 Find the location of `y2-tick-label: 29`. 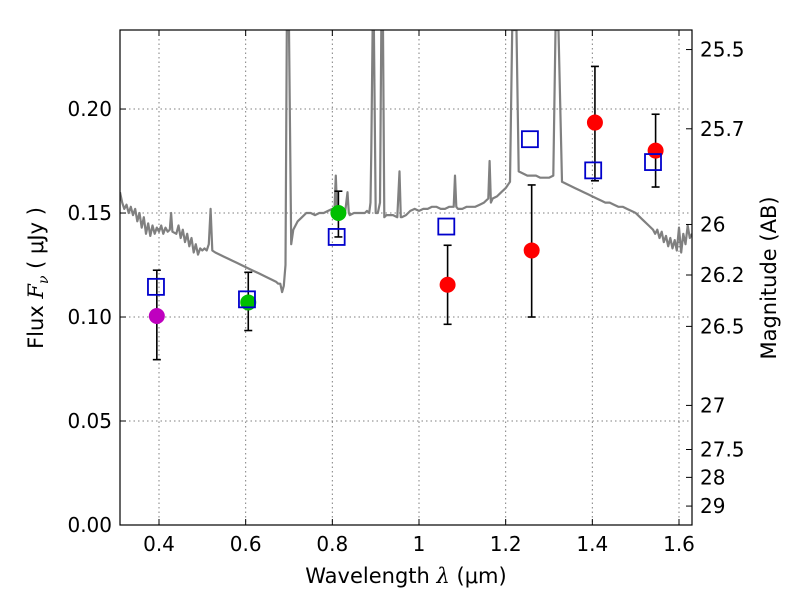

y2-tick-label: 29 is located at coordinates (712, 506).